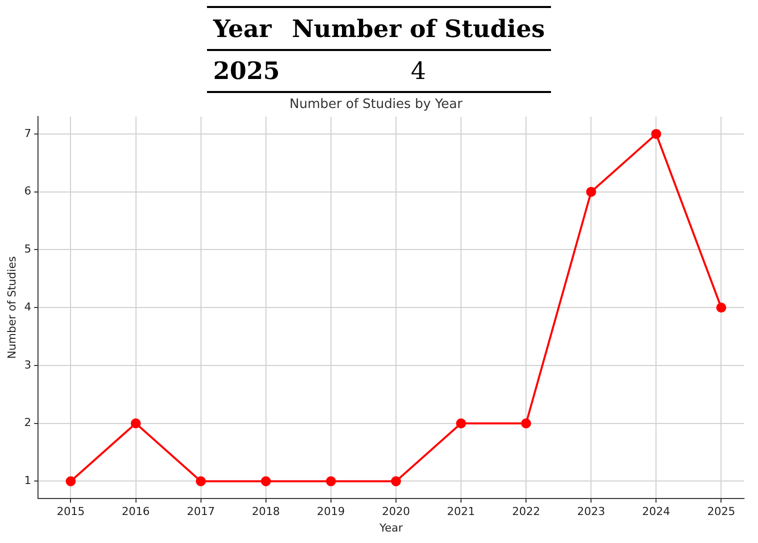 The image size is (758, 543). I want to click on x-tick-label: 2022, so click(526, 511).